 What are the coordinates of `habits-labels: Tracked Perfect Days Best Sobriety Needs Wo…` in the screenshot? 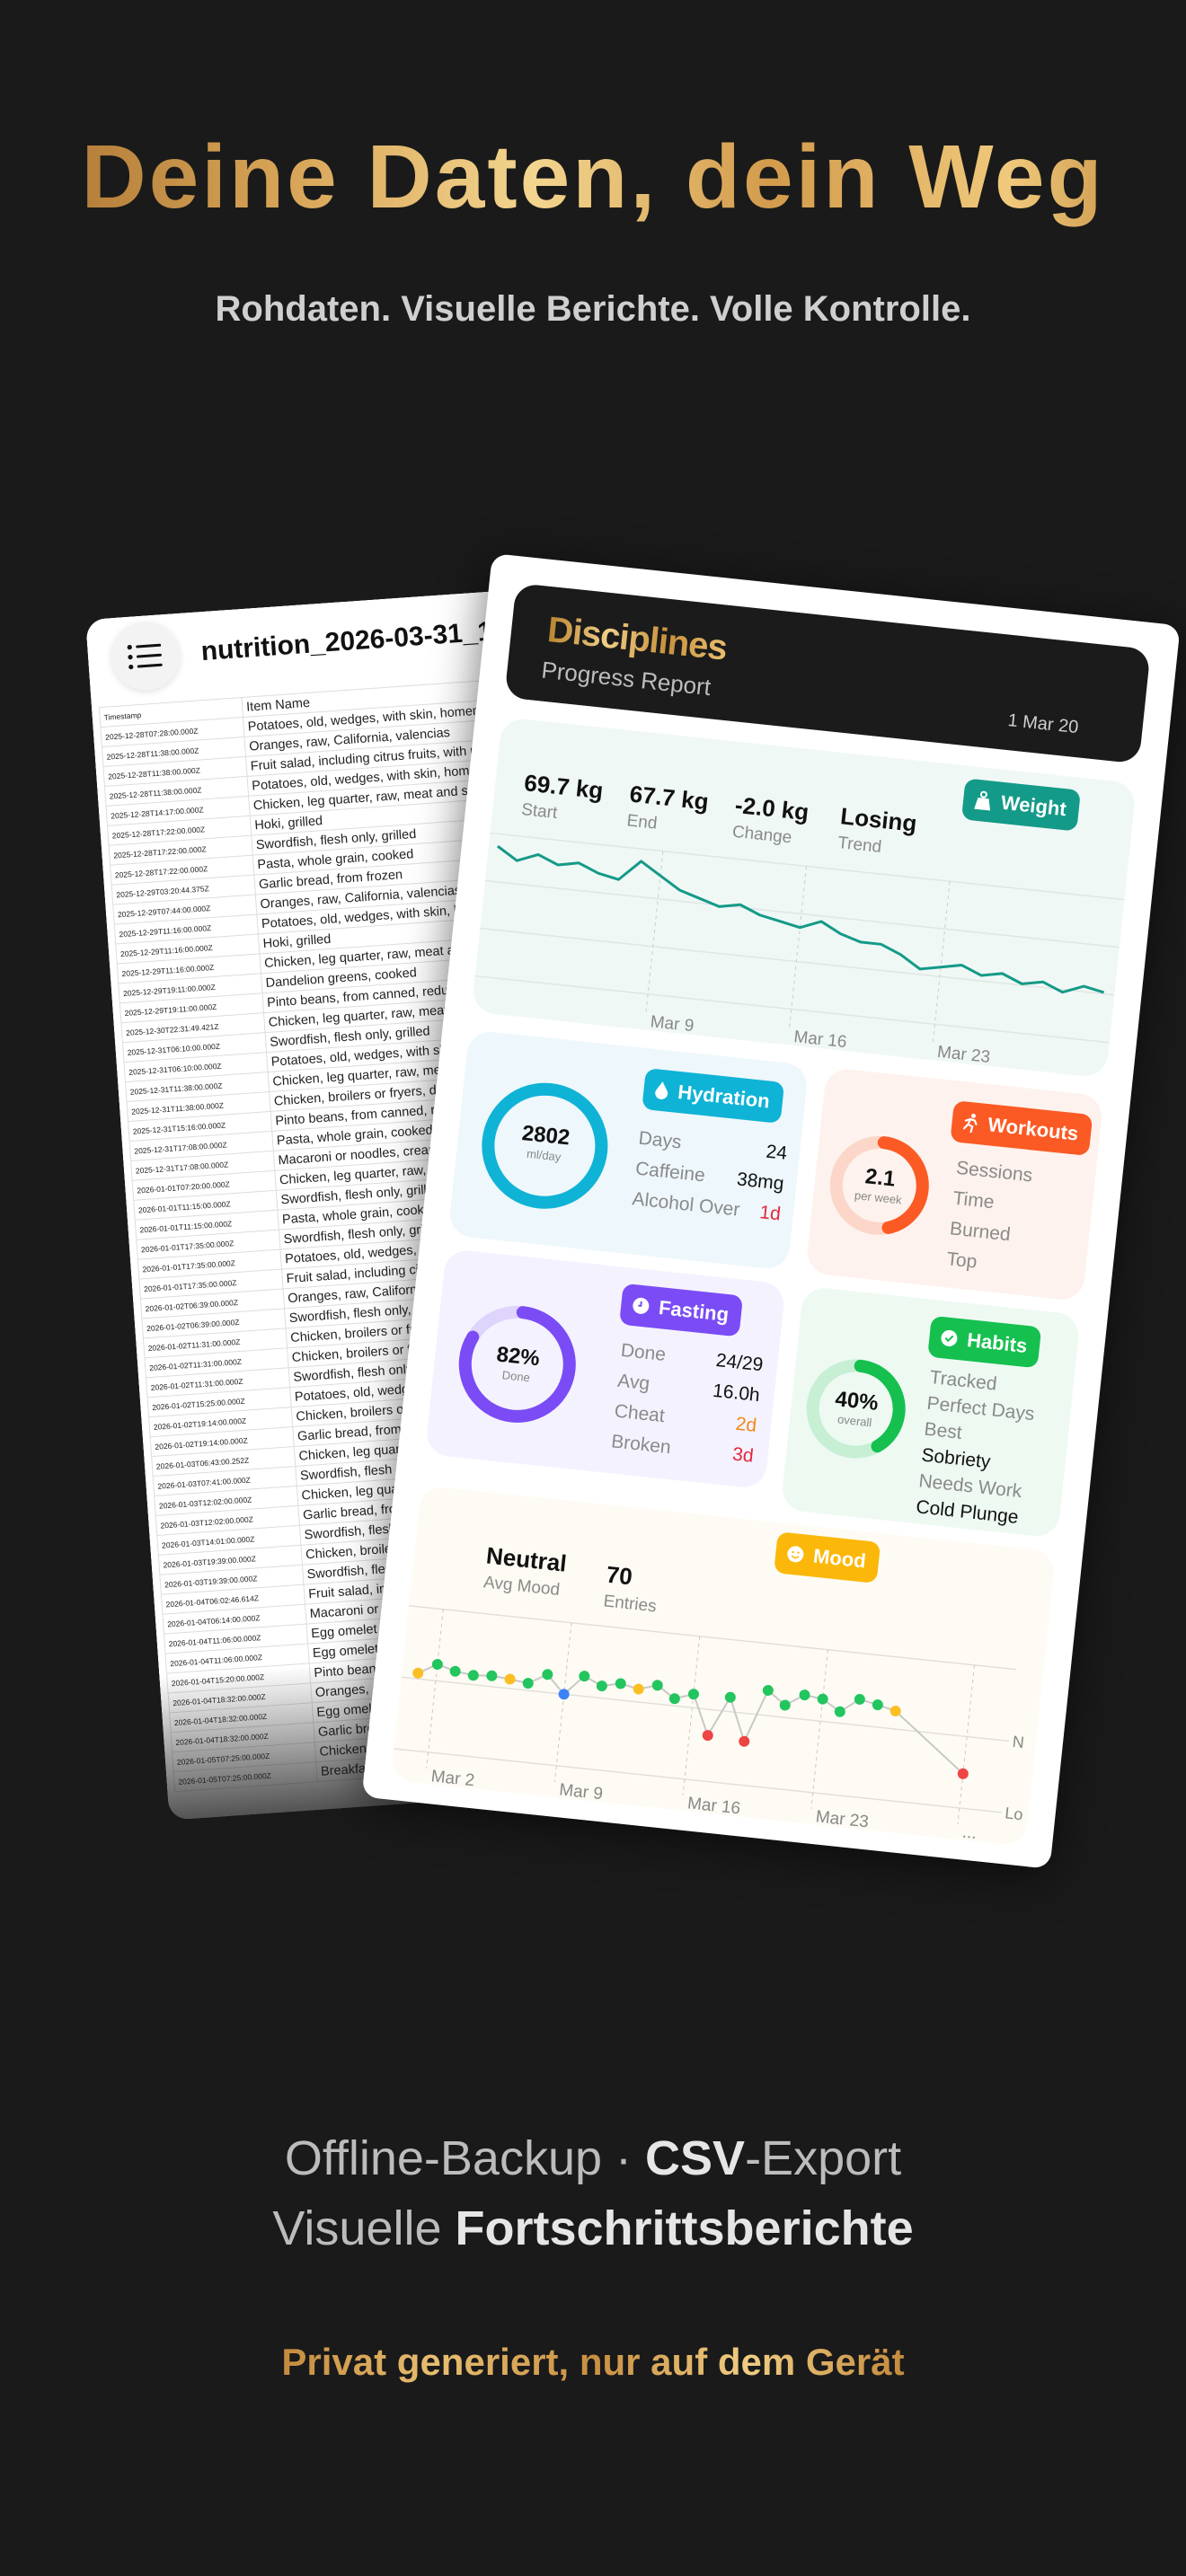 It's located at (975, 1447).